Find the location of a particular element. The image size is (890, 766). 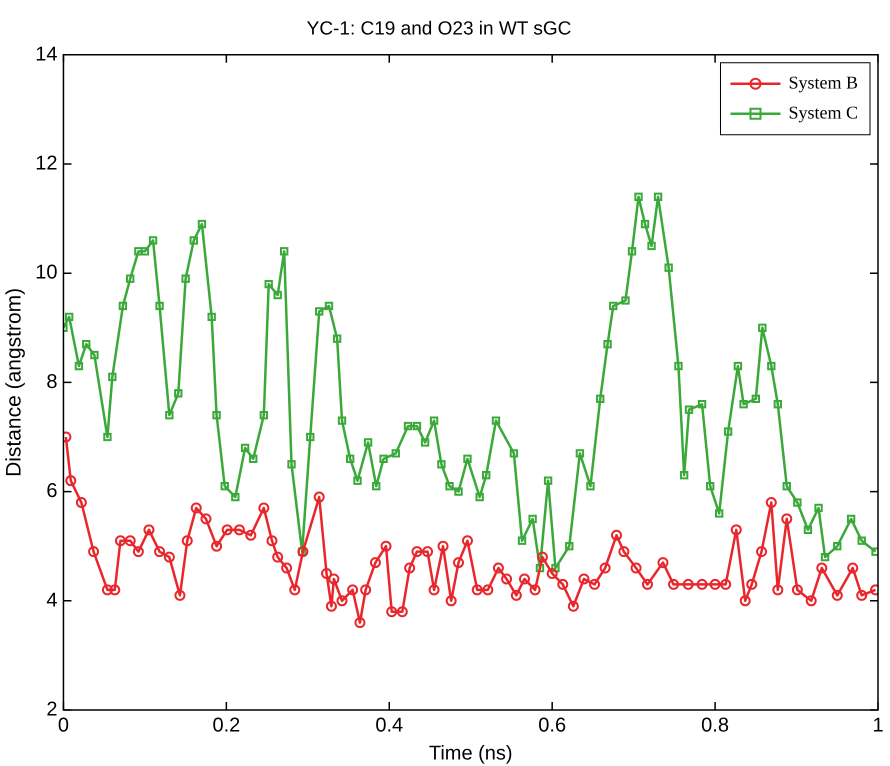

y-tick-label: 2 is located at coordinates (52, 709).